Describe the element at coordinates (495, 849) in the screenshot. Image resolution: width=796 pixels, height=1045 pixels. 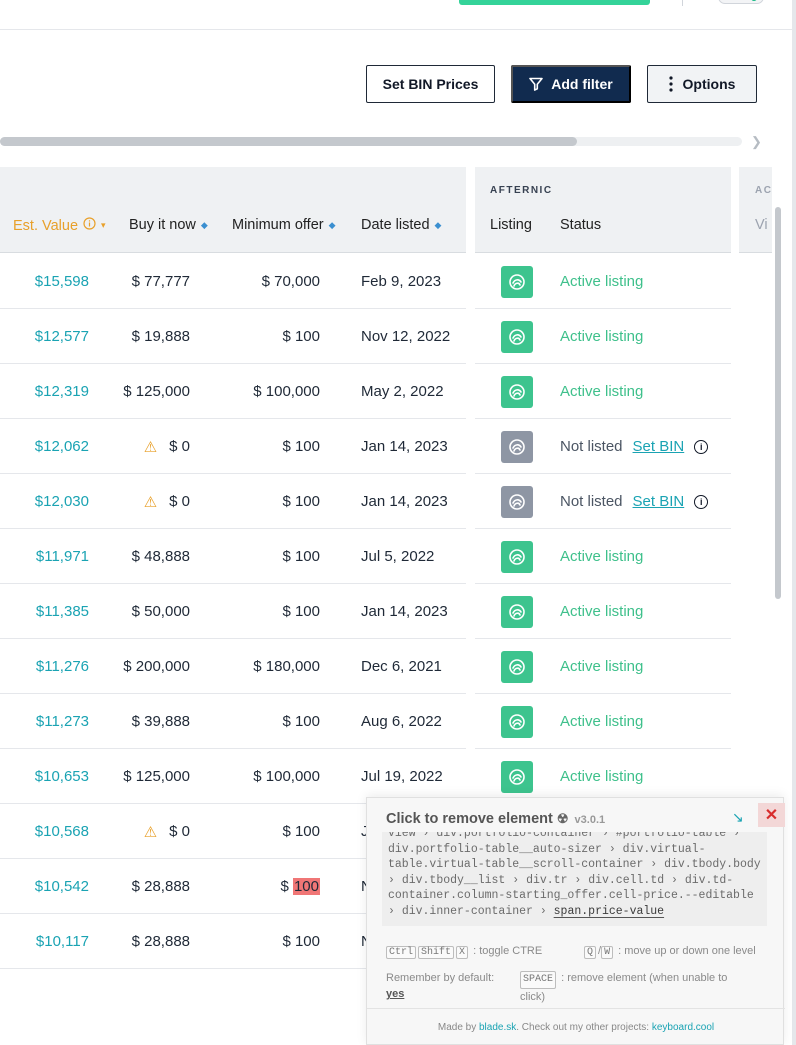
I see `path-segment: div.portfolio-table__auto-sizer` at that location.